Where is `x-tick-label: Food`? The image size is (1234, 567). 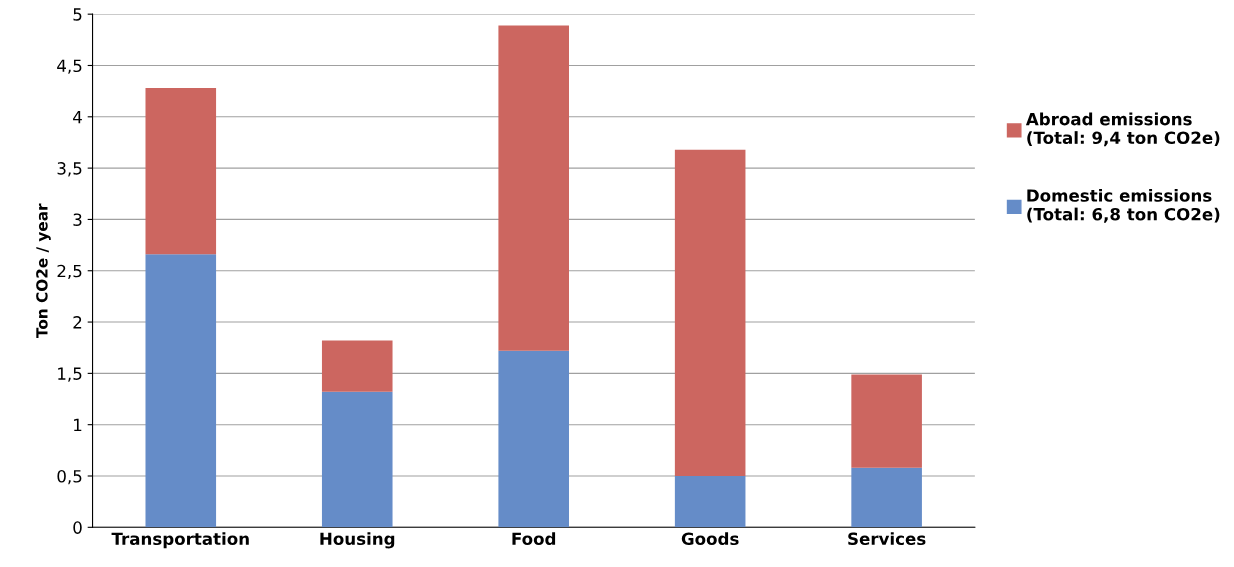
x-tick-label: Food is located at coordinates (534, 539).